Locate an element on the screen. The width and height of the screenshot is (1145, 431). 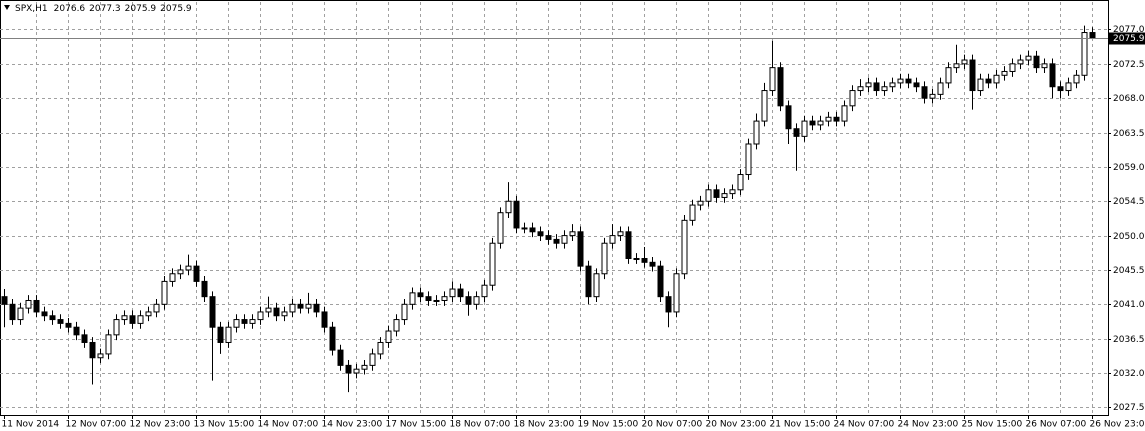
last-low: 2075.9 is located at coordinates (141, 9).